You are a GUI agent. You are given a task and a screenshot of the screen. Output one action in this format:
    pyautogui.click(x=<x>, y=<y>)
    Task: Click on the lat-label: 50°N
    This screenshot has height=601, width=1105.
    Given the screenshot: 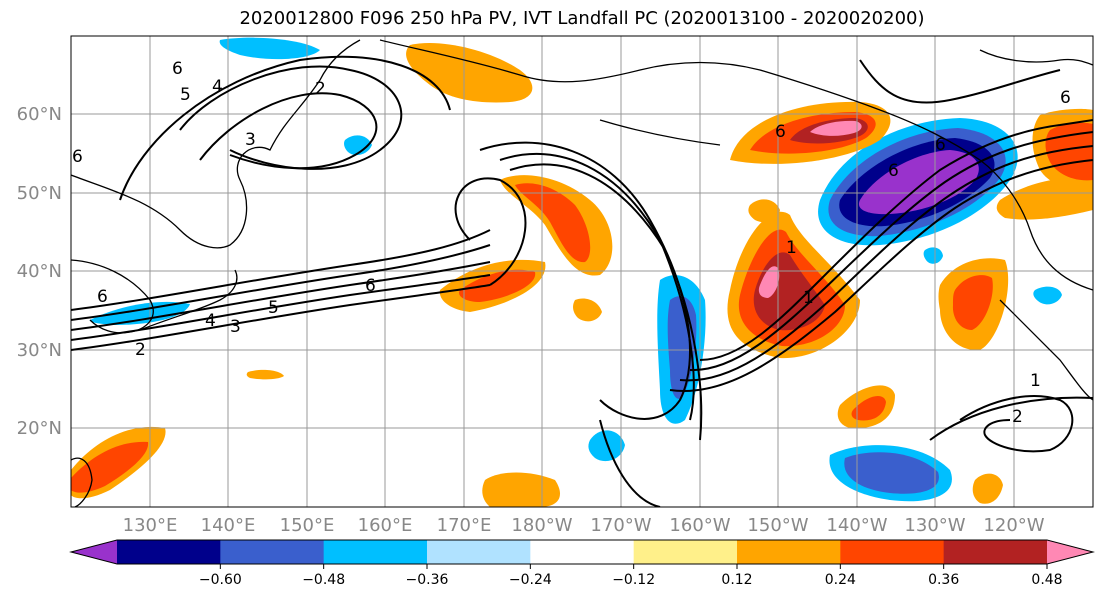 What is the action you would take?
    pyautogui.click(x=39, y=193)
    